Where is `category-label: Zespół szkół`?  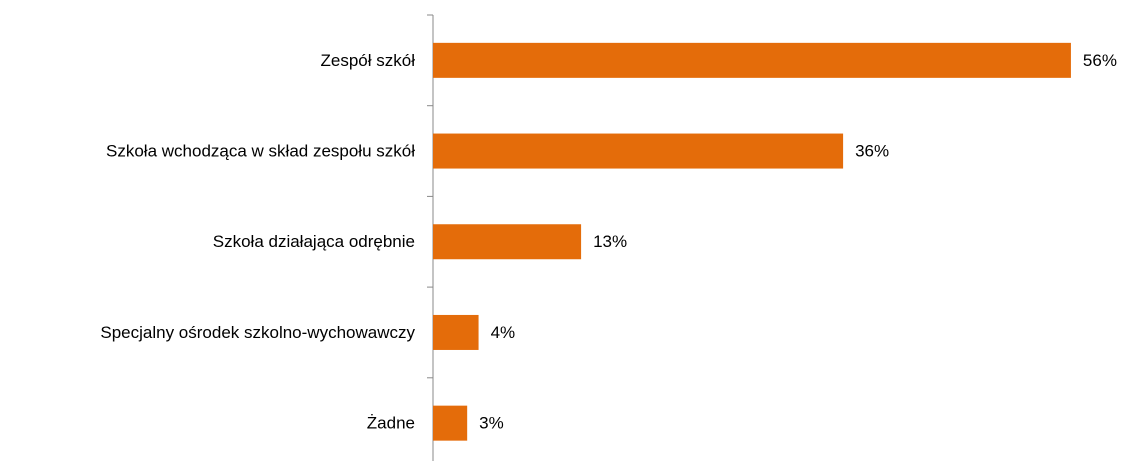 category-label: Zespół szkół is located at coordinates (368, 60).